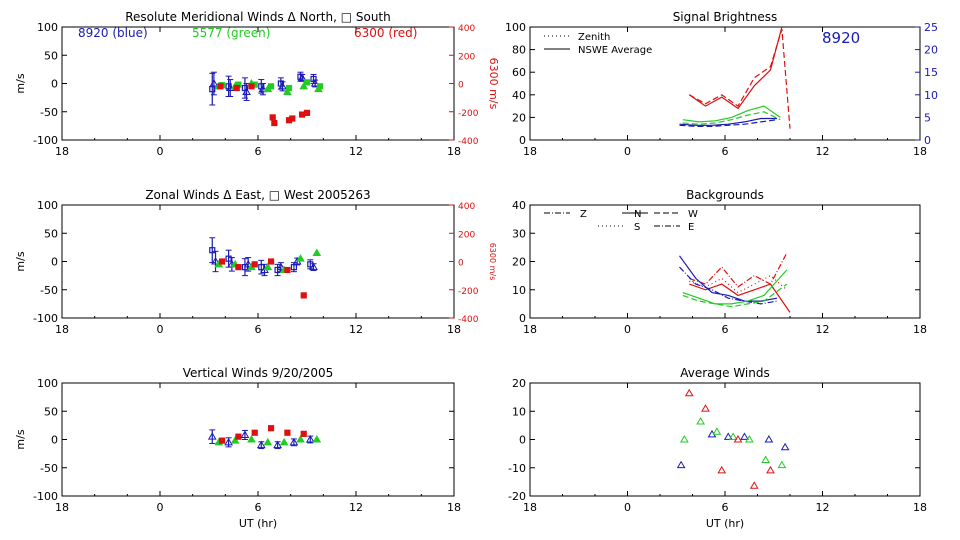  Describe the element at coordinates (493, 84) in the screenshot. I see `y2-axis-label: 6300 m/s` at that location.